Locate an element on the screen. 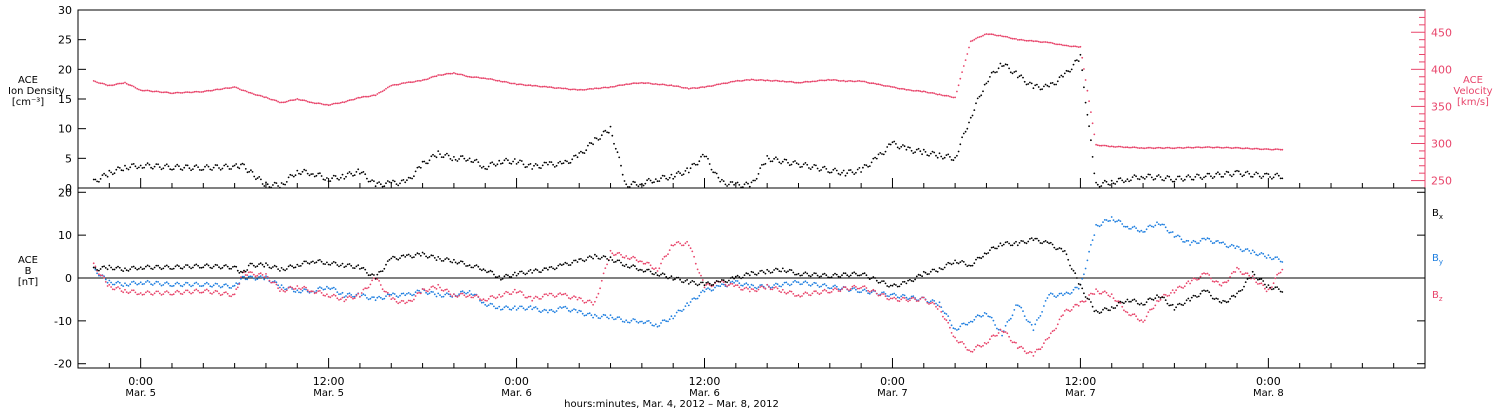 This screenshot has height=410, width=1500. x-tick-day: Mar. 6 is located at coordinates (704, 393).